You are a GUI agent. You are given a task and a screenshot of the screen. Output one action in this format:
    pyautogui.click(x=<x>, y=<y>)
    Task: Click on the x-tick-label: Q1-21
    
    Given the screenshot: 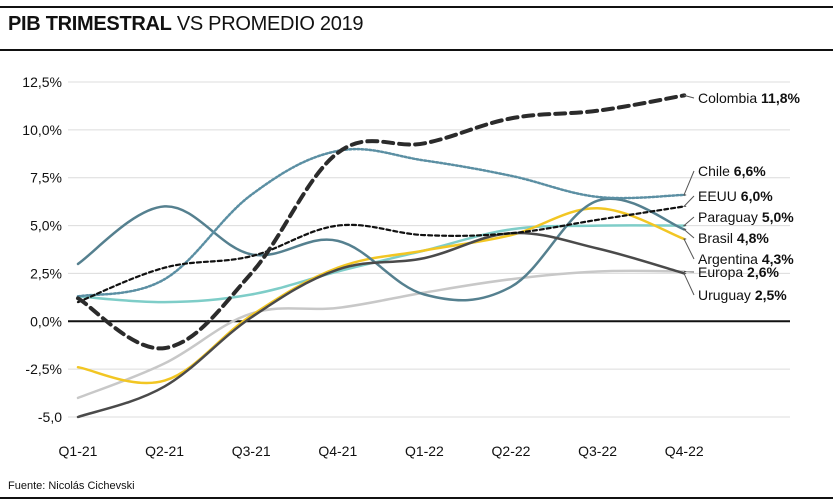 What is the action you would take?
    pyautogui.click(x=78, y=451)
    